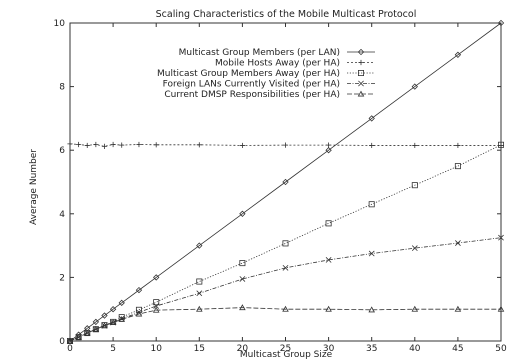 The height and width of the screenshot is (363, 512). Describe the element at coordinates (329, 349) in the screenshot. I see `x-tick-label: 30` at that location.